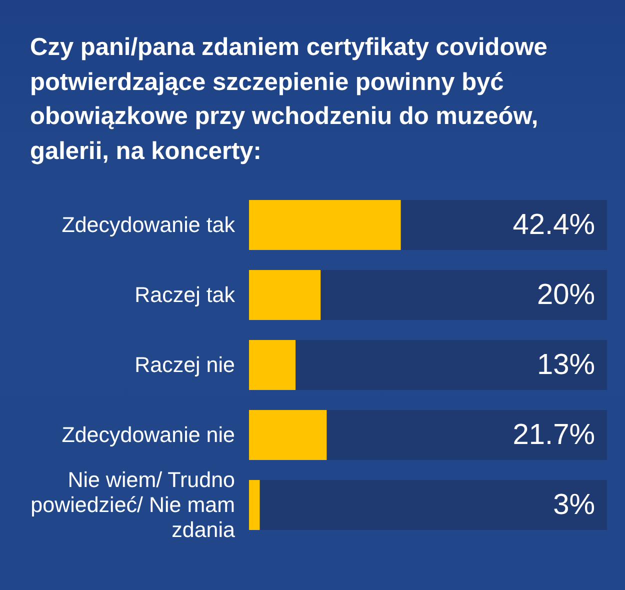 This screenshot has height=590, width=625. What do you see at coordinates (184, 365) in the screenshot?
I see `y-tick-label: Raczej nie` at bounding box center [184, 365].